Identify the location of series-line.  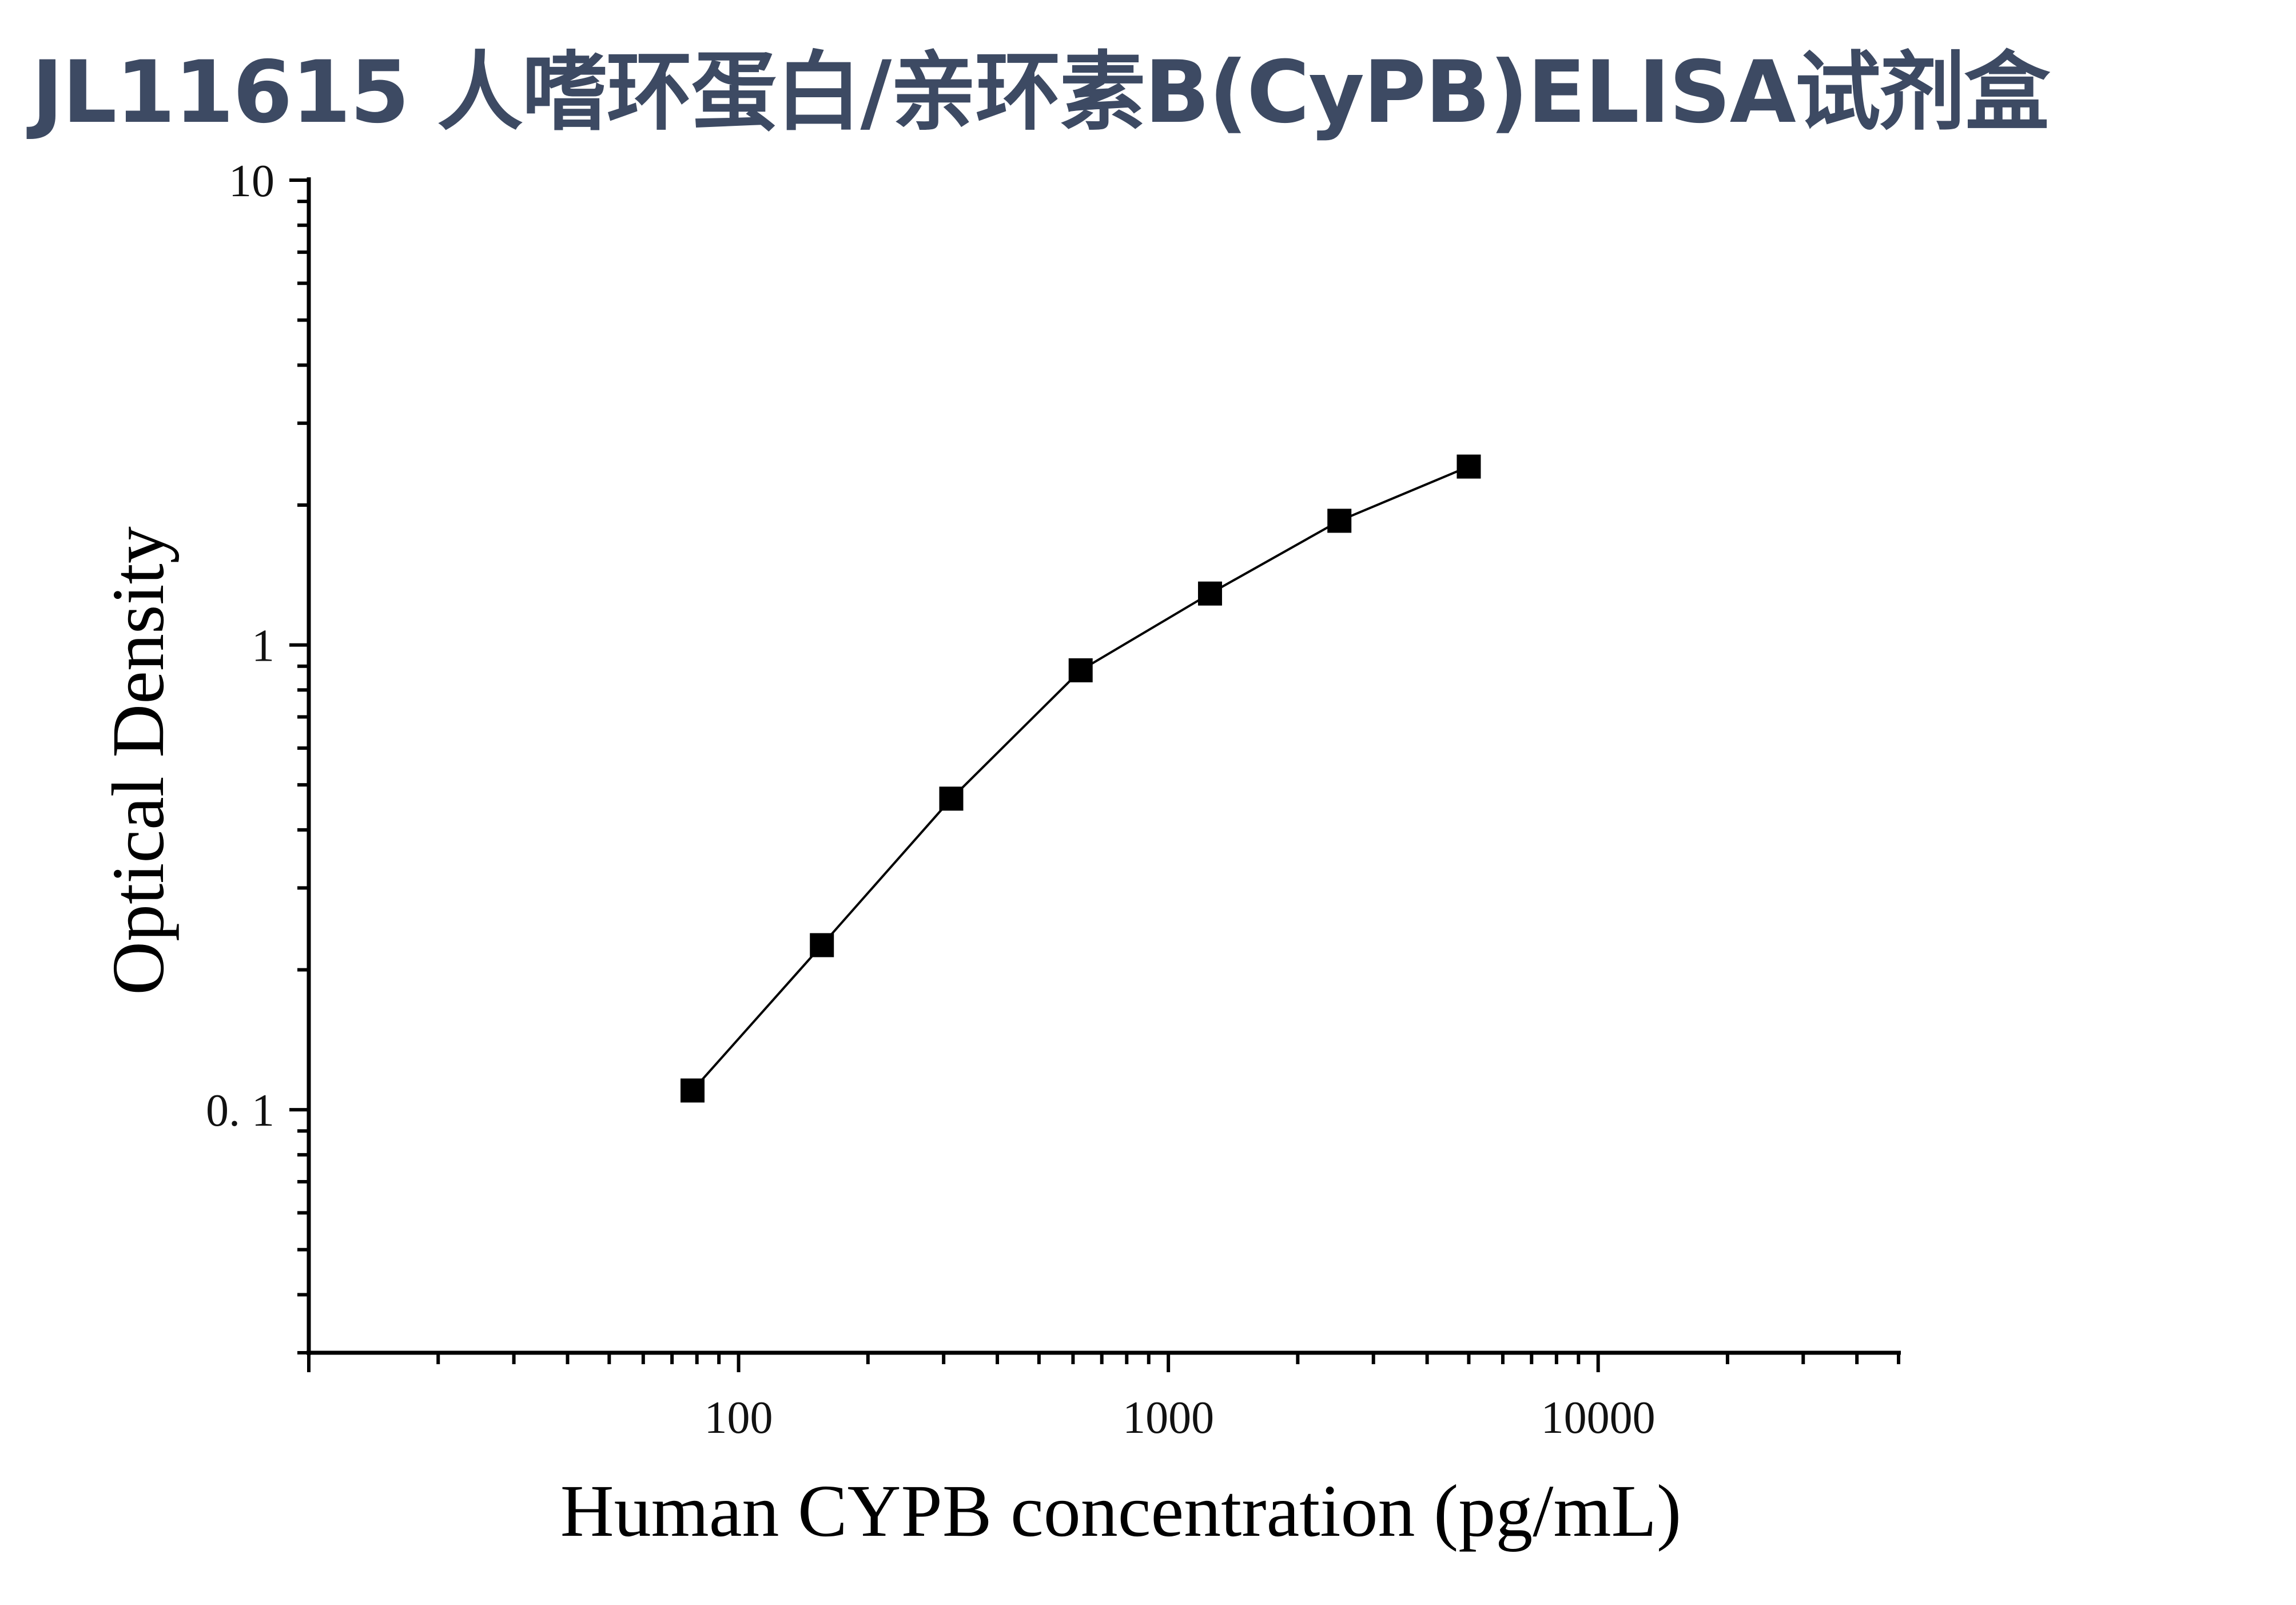
(1080, 778).